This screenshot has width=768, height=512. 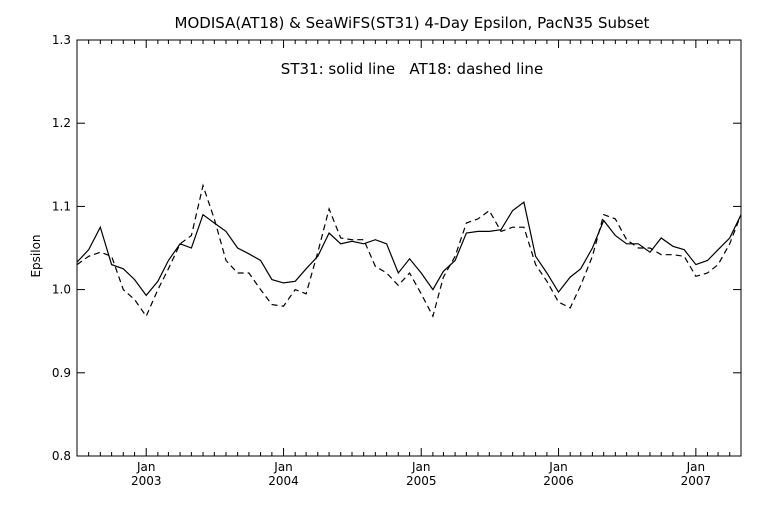 I want to click on x-tick-label-year: 2003, so click(x=146, y=481).